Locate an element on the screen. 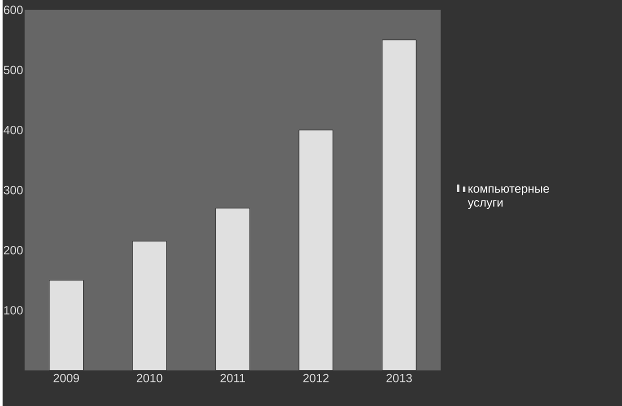  x-tick-label: 2011 is located at coordinates (232, 378).